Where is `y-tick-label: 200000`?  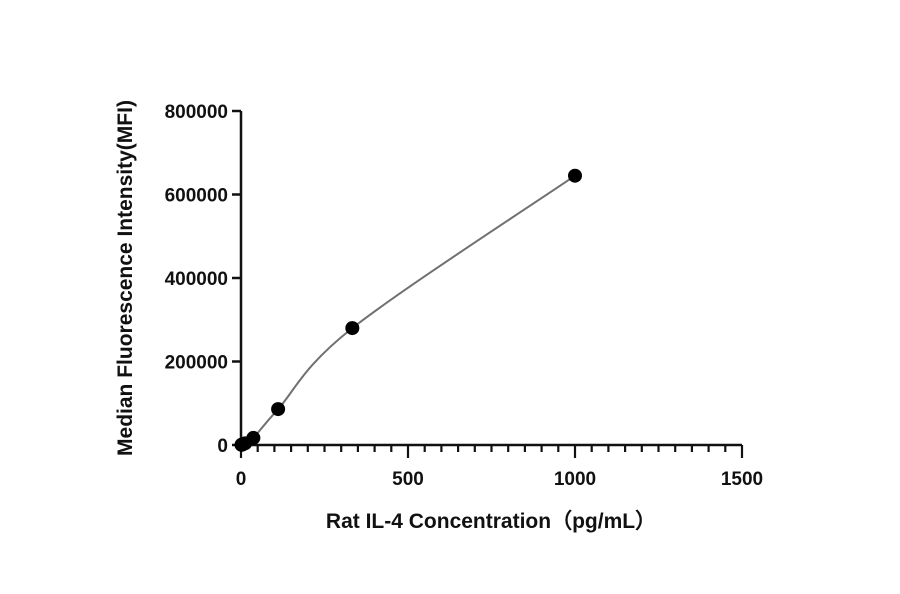 y-tick-label: 200000 is located at coordinates (196, 363).